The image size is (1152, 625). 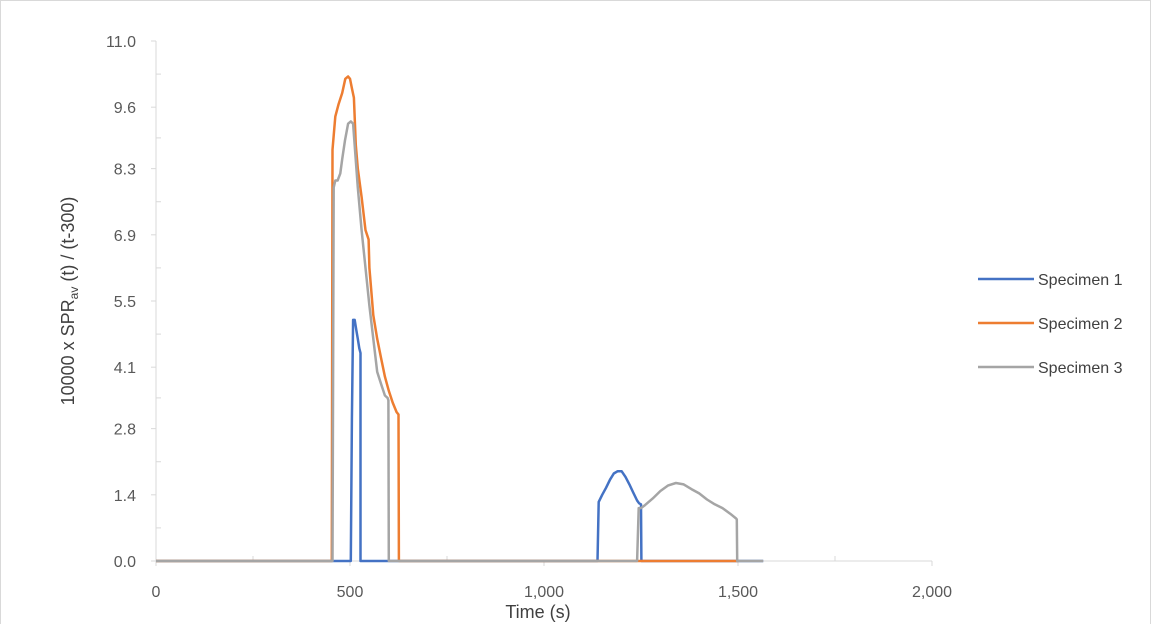 I want to click on y-axis-title-subscript: av, so click(x=74, y=293).